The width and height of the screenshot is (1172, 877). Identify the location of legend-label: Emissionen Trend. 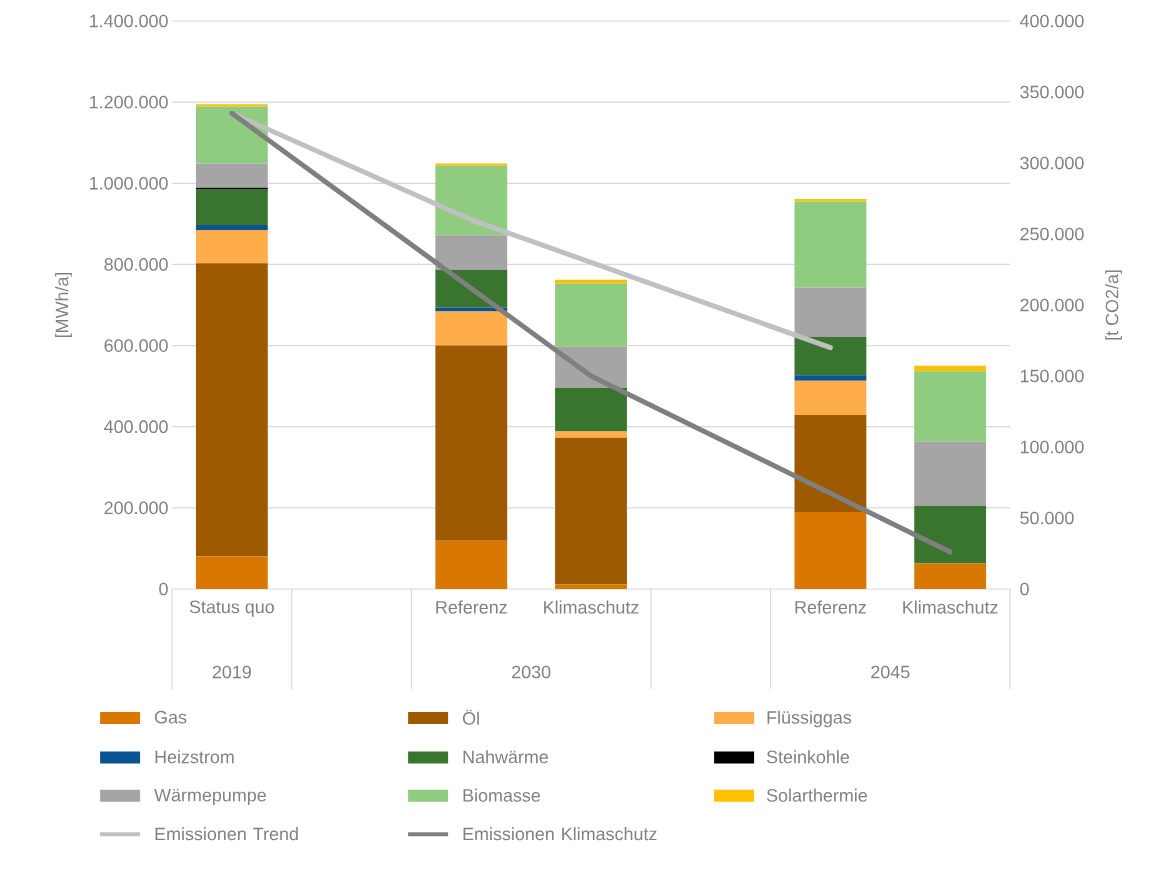
(226, 834).